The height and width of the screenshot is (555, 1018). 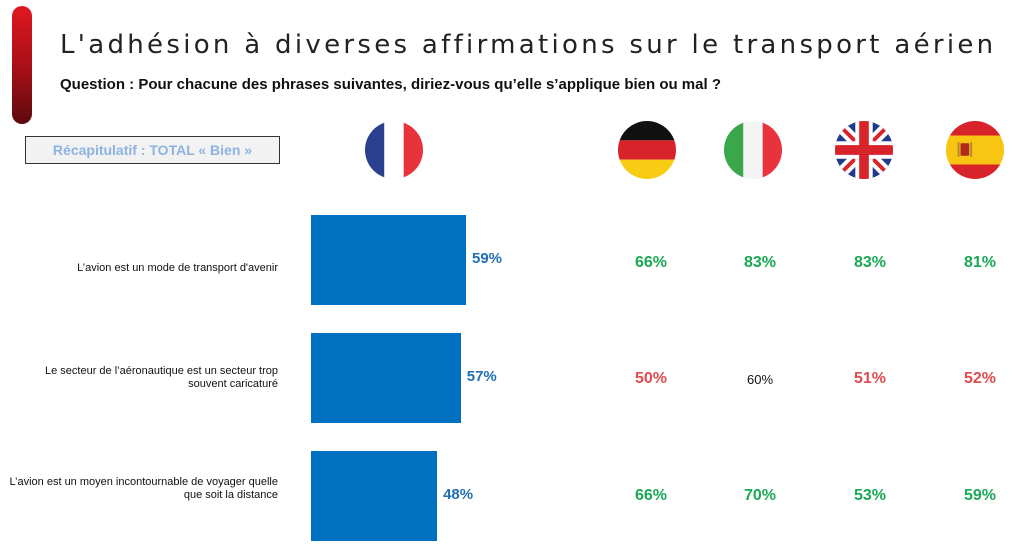 What do you see at coordinates (760, 262) in the screenshot?
I see `cell-italy-row-1: 83%` at bounding box center [760, 262].